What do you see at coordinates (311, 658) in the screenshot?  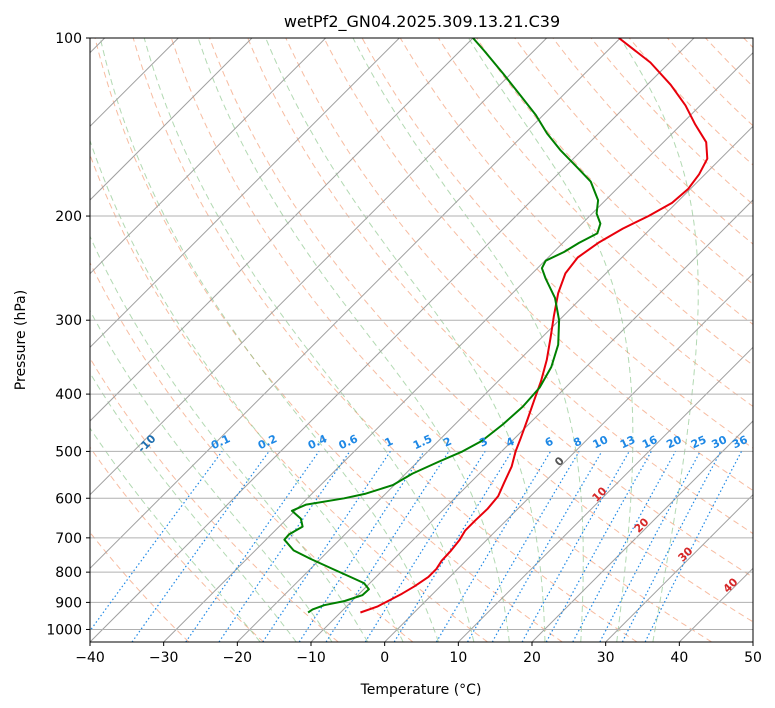 I see `x-tick-label: −10` at bounding box center [311, 658].